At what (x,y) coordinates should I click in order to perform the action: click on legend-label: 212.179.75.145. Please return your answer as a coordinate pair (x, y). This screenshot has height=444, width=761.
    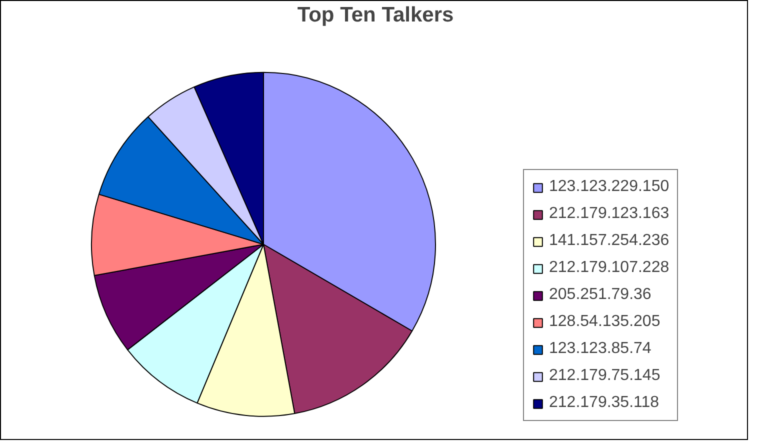
    Looking at the image, I should click on (604, 376).